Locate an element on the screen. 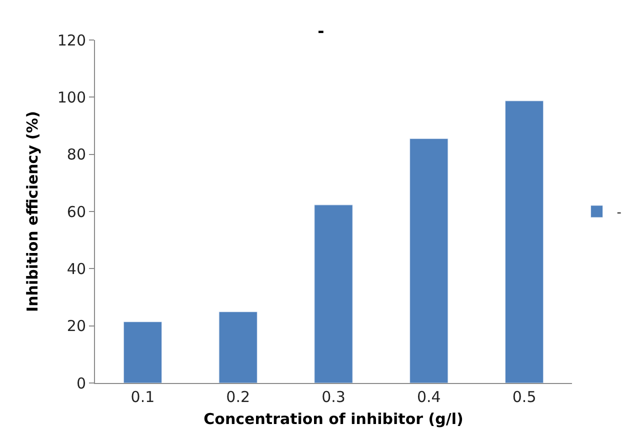 This screenshot has width=642, height=443. y-axis-title: Inhibition efficiency (%) is located at coordinates (33, 211).